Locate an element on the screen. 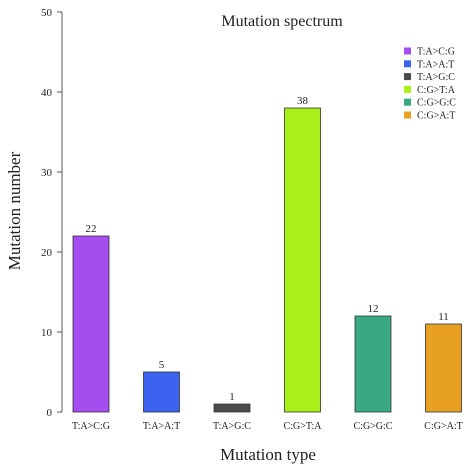  data-label: 38 is located at coordinates (303, 101).